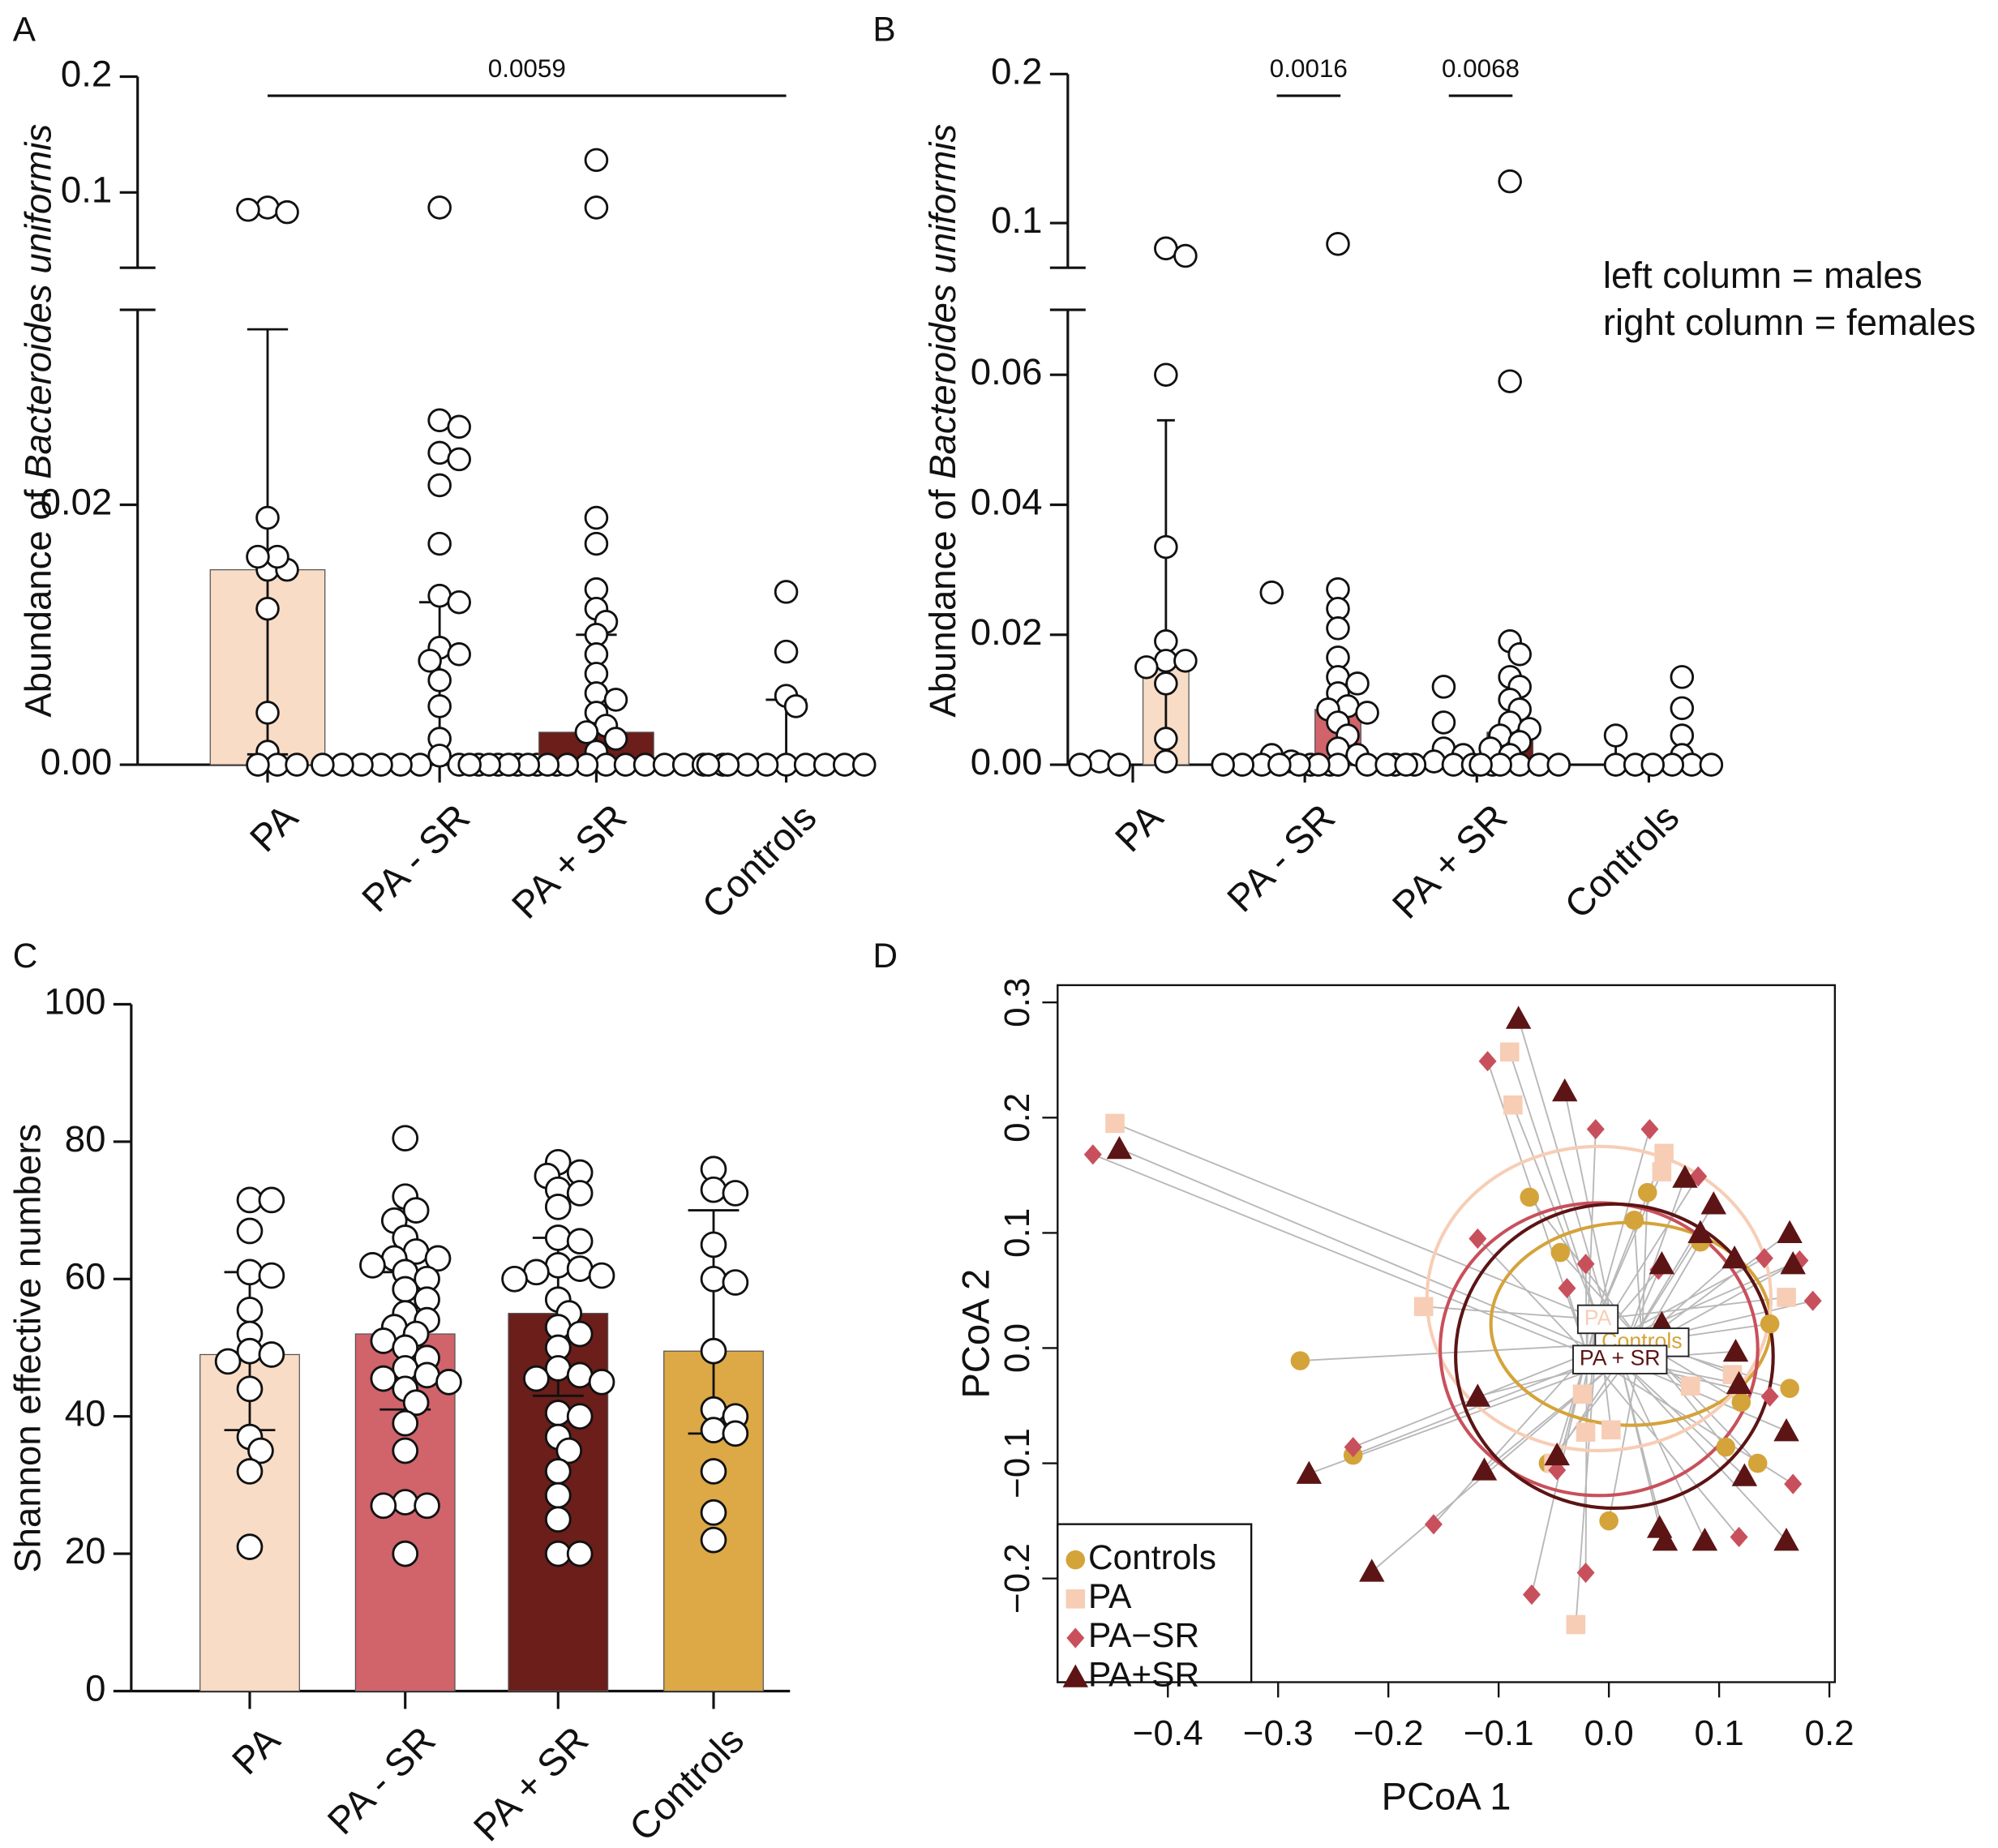 This screenshot has width=1998, height=1848. I want to click on x-tick-label: PA + SR, so click(531, 1783).